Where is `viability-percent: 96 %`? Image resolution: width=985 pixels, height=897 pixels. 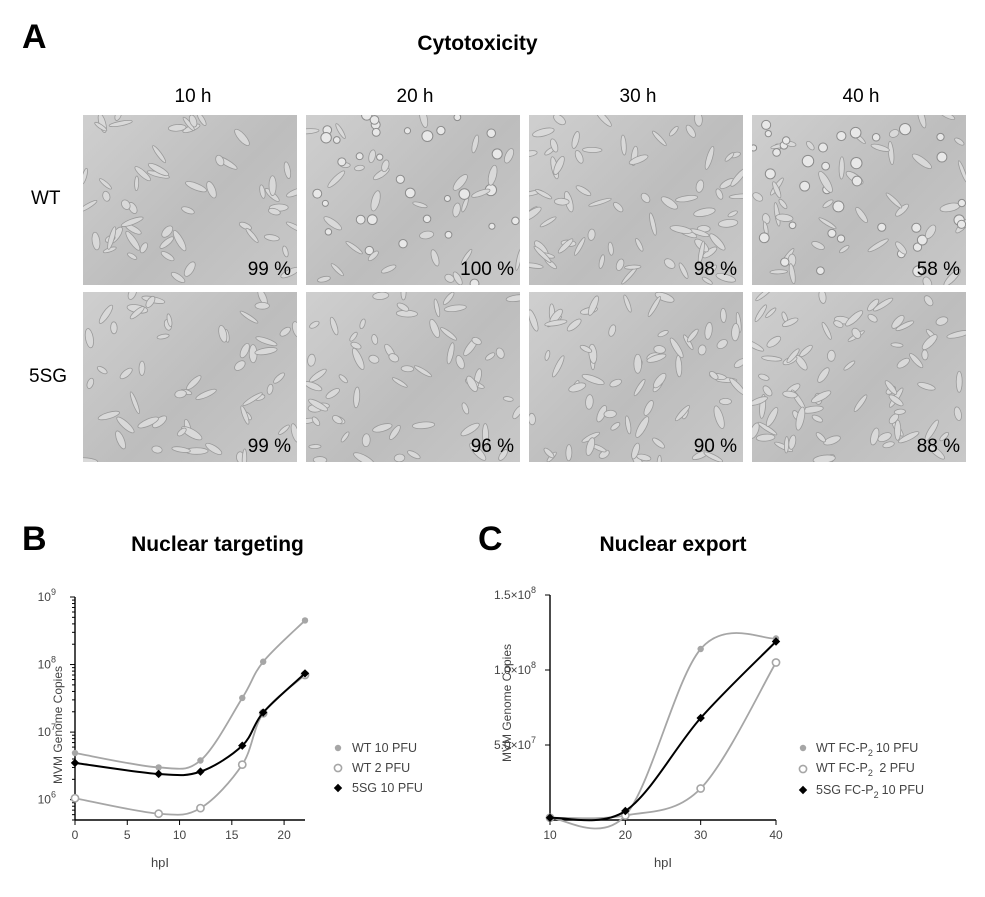
viability-percent: 96 % is located at coordinates (492, 446).